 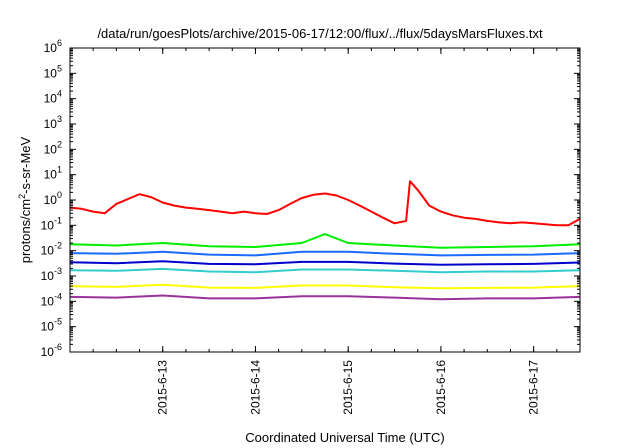 I want to click on x-axis-label: Coordinated Universal Time (UTC), so click(x=344, y=437).